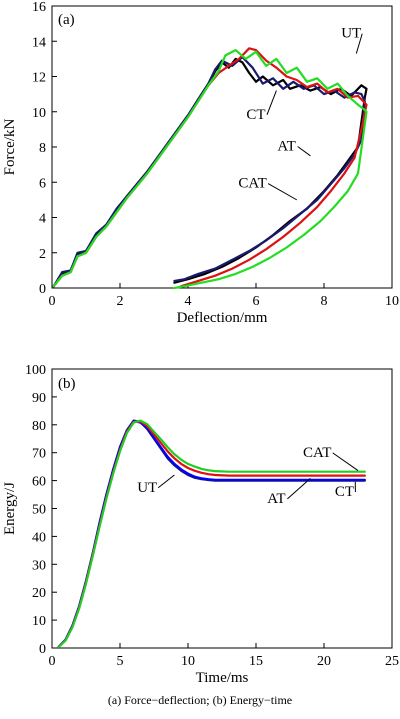 This screenshot has height=719, width=400. I want to click on panel-label-a: (a), so click(66, 20).